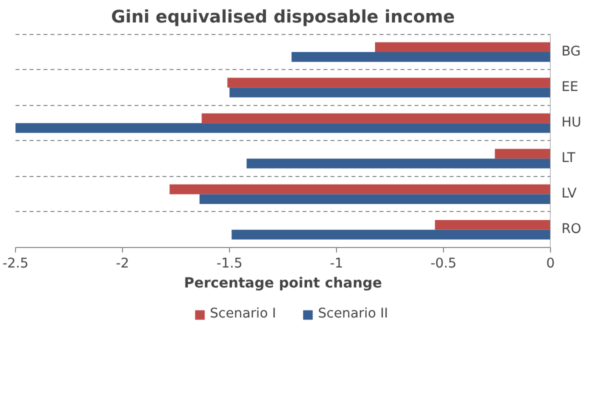 Image resolution: width=600 pixels, height=405 pixels. What do you see at coordinates (337, 264) in the screenshot?
I see `x-tick-label: -1` at bounding box center [337, 264].